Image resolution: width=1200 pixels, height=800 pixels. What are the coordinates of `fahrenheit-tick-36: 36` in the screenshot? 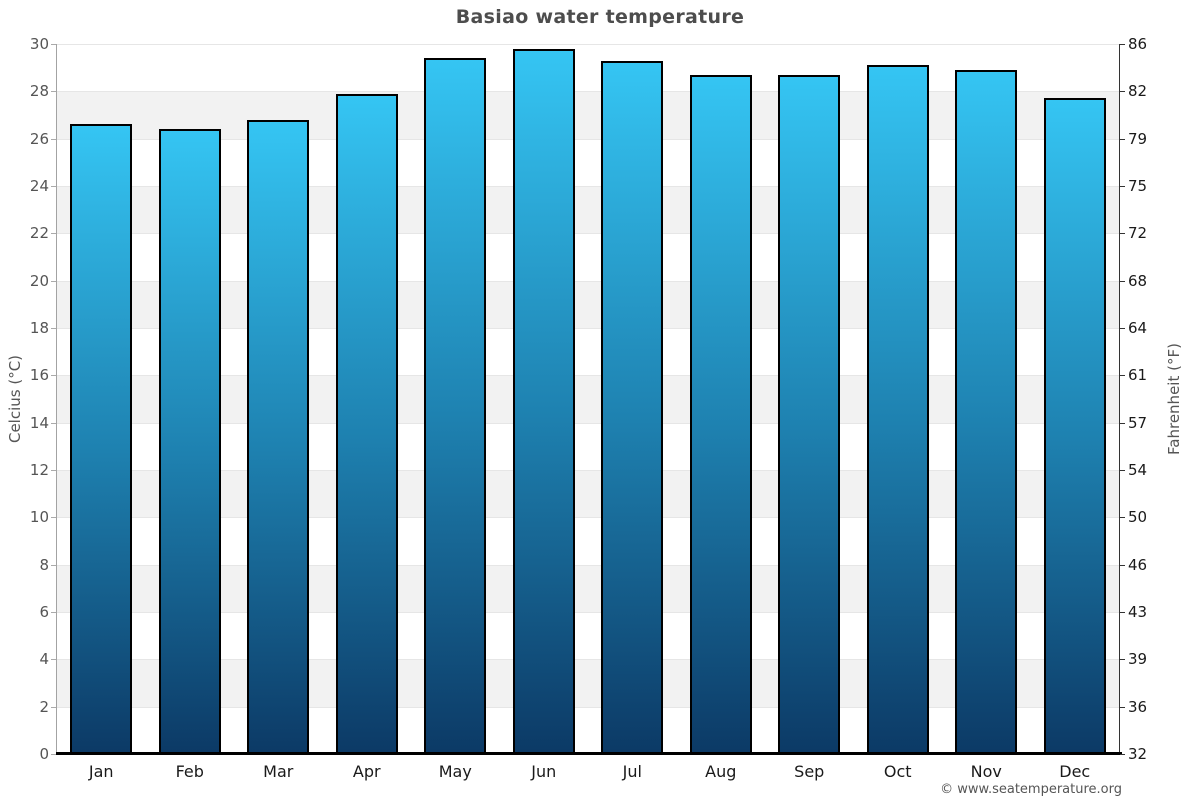 It's located at (1138, 706).